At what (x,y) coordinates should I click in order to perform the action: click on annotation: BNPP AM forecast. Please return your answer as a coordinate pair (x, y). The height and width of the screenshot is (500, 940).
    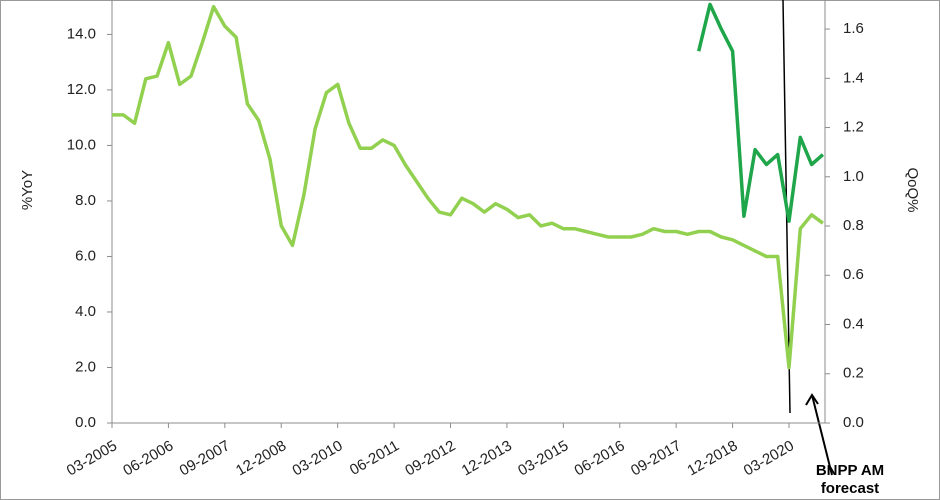
    Looking at the image, I should click on (850, 479).